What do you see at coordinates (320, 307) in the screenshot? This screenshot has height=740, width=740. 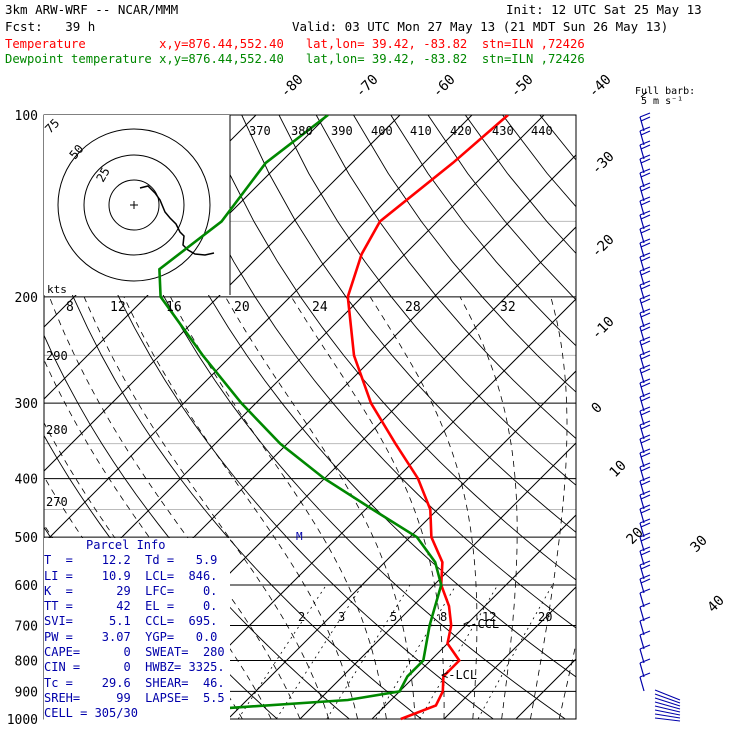 I see `mixing-ratio-label: 24` at bounding box center [320, 307].